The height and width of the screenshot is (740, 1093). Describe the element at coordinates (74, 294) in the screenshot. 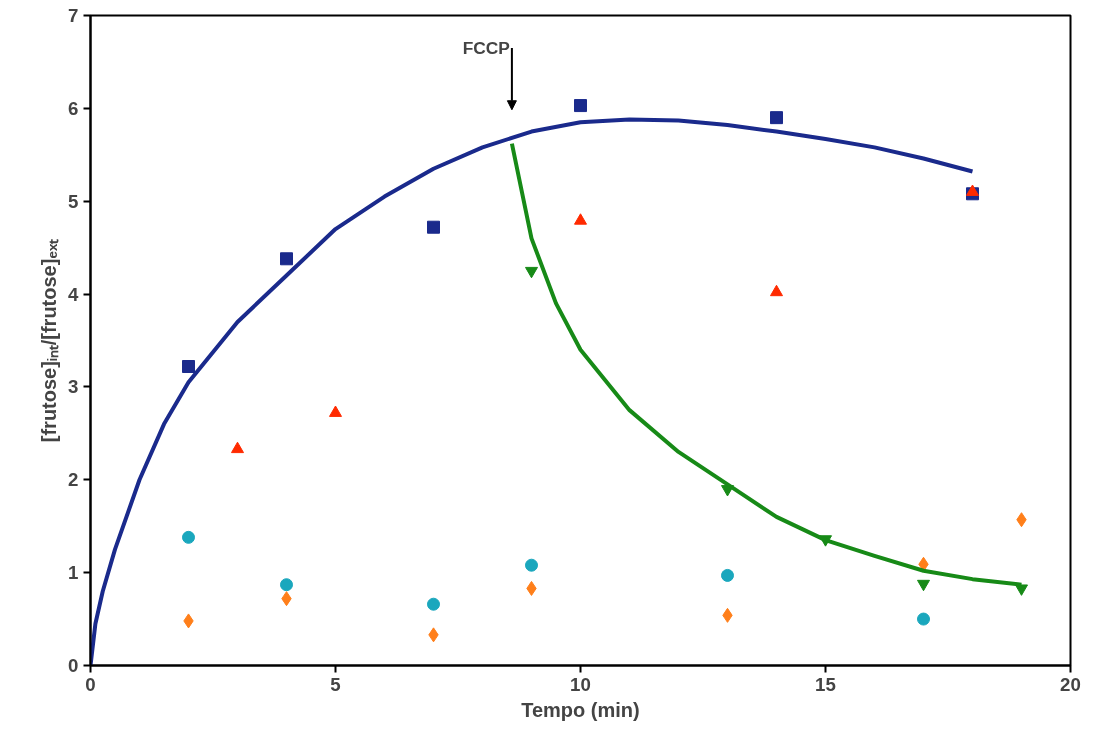

I see `y-tick-label: 4` at that location.